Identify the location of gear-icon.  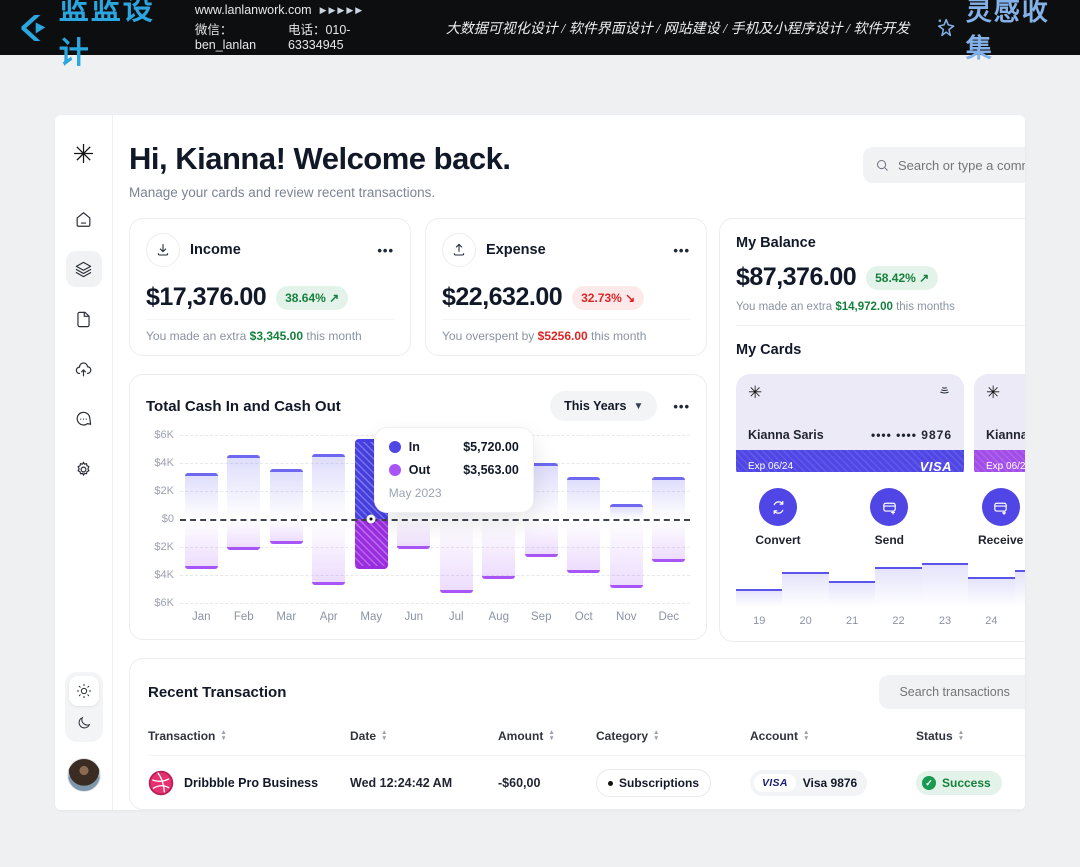
(83, 468).